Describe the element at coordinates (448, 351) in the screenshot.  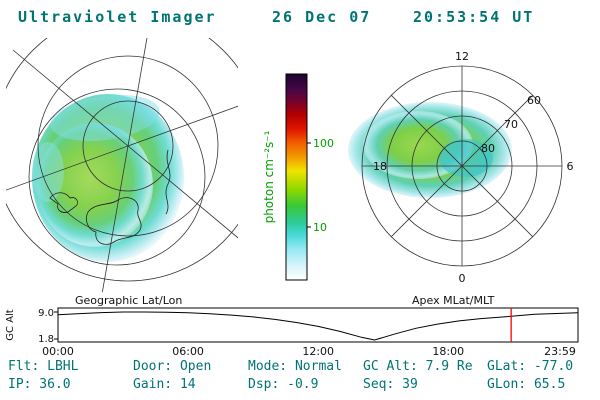
I see `xtick-1800: 18:00` at that location.